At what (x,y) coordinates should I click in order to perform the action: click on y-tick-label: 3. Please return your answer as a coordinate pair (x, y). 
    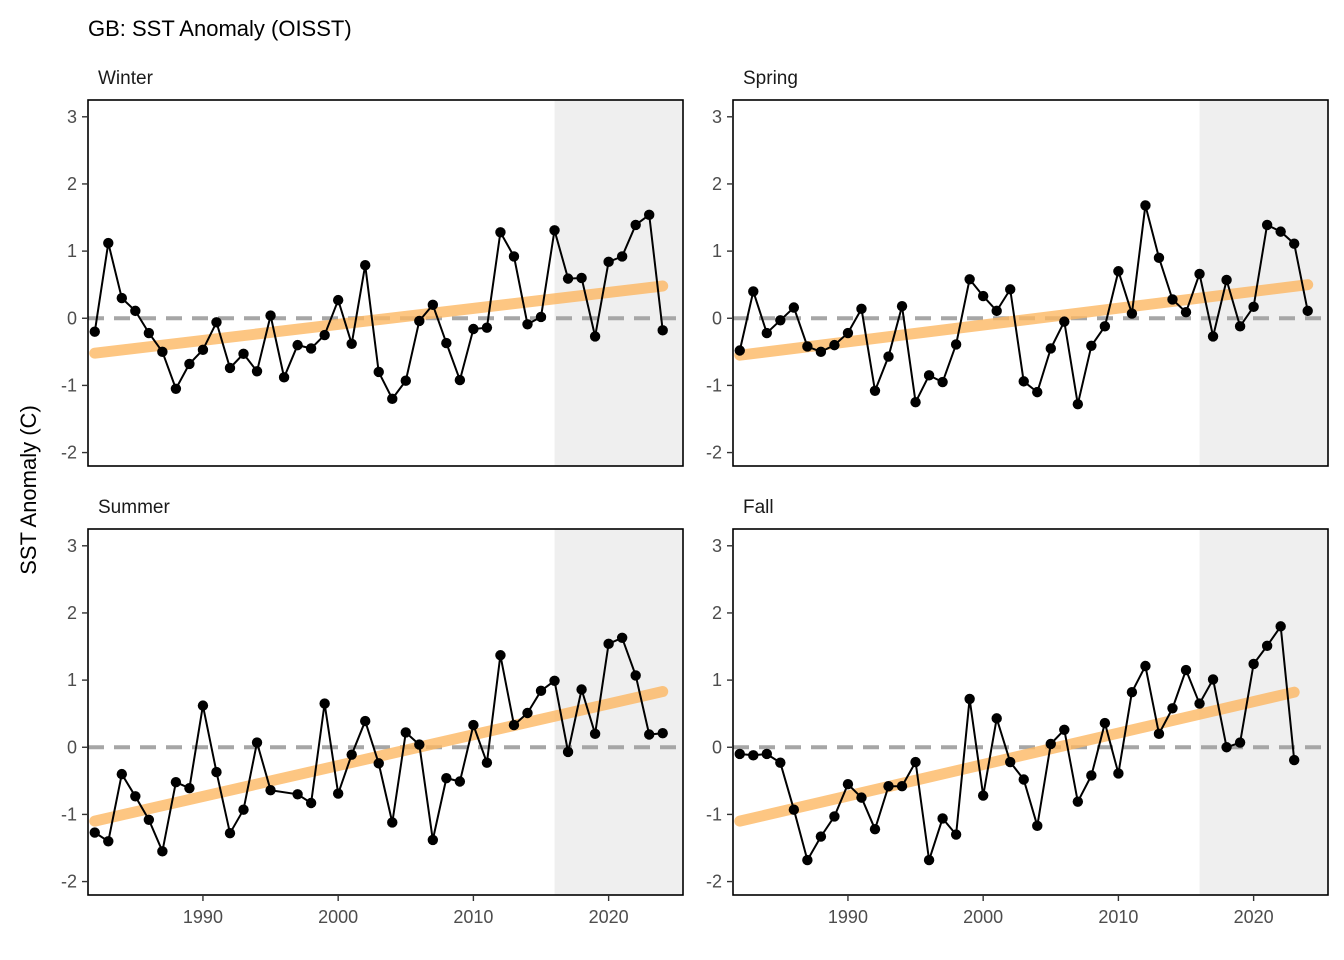
    Looking at the image, I should click on (72, 117).